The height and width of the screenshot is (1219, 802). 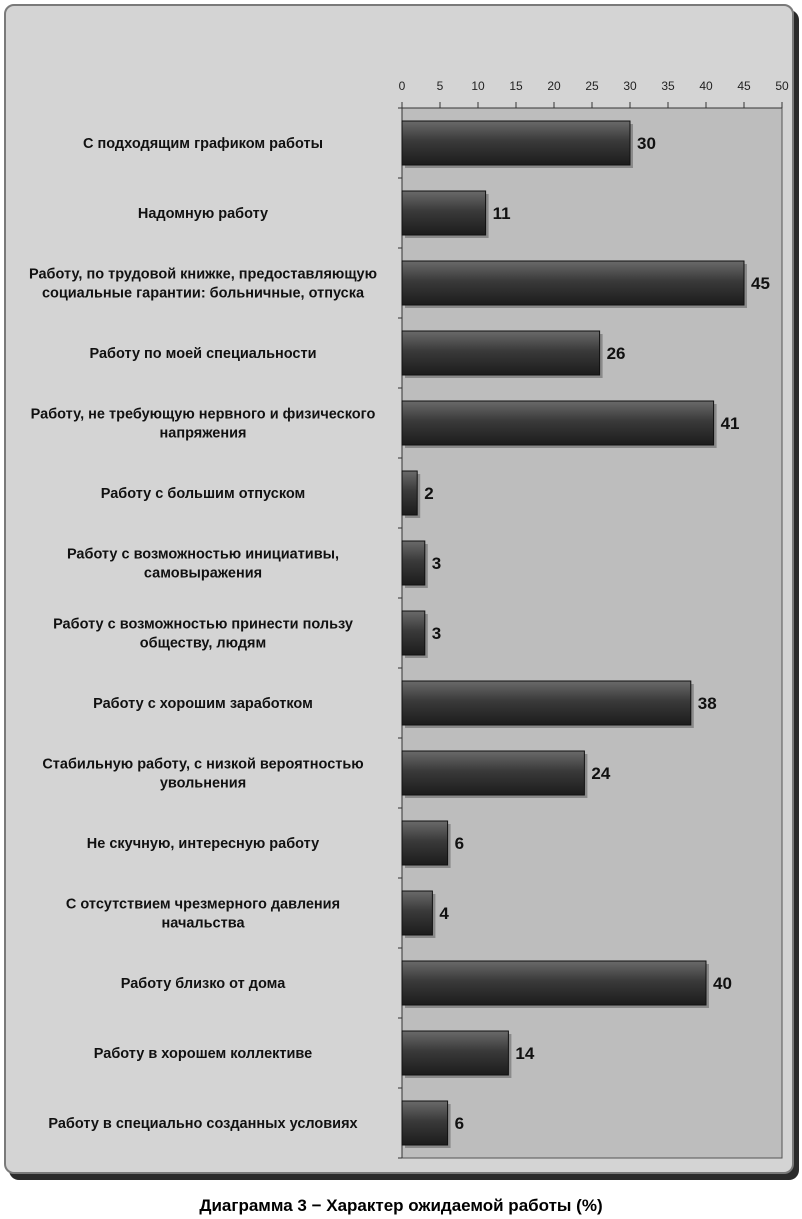 I want to click on category-label: Не скучную, интересную работу, so click(x=203, y=844).